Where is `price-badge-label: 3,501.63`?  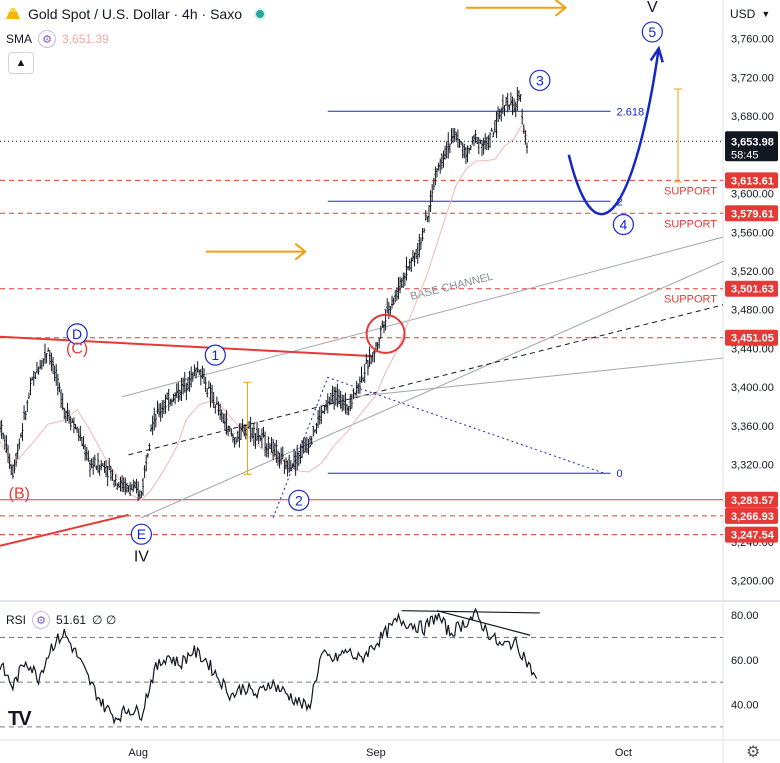 price-badge-label: 3,501.63 is located at coordinates (752, 290).